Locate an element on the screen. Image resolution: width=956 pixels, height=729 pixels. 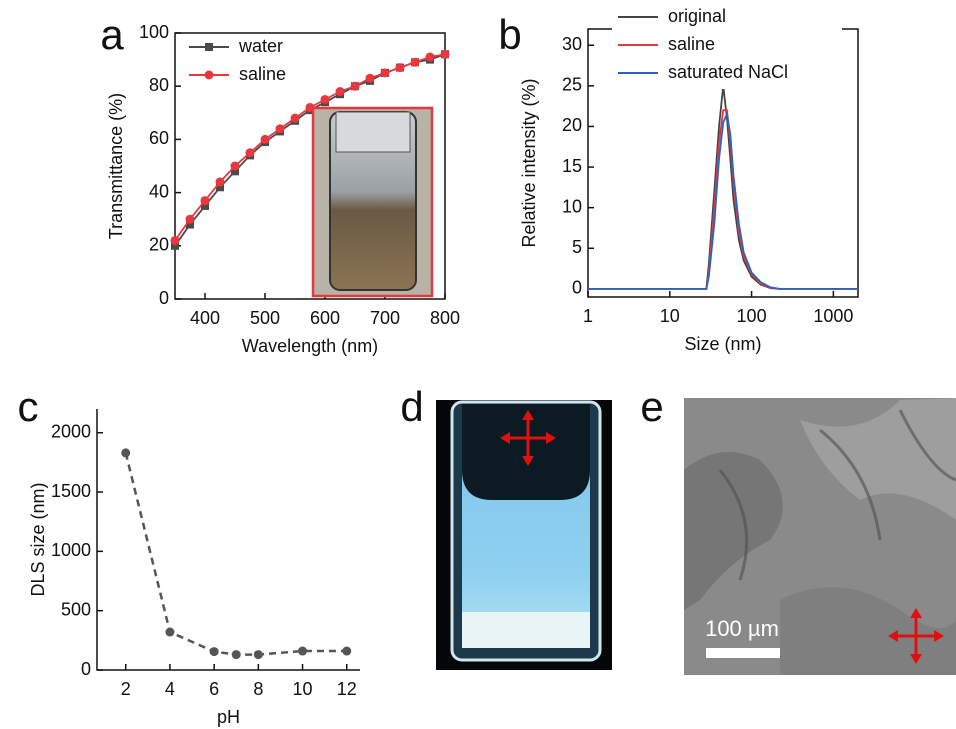
x-tick-label: 1000 is located at coordinates (833, 316).